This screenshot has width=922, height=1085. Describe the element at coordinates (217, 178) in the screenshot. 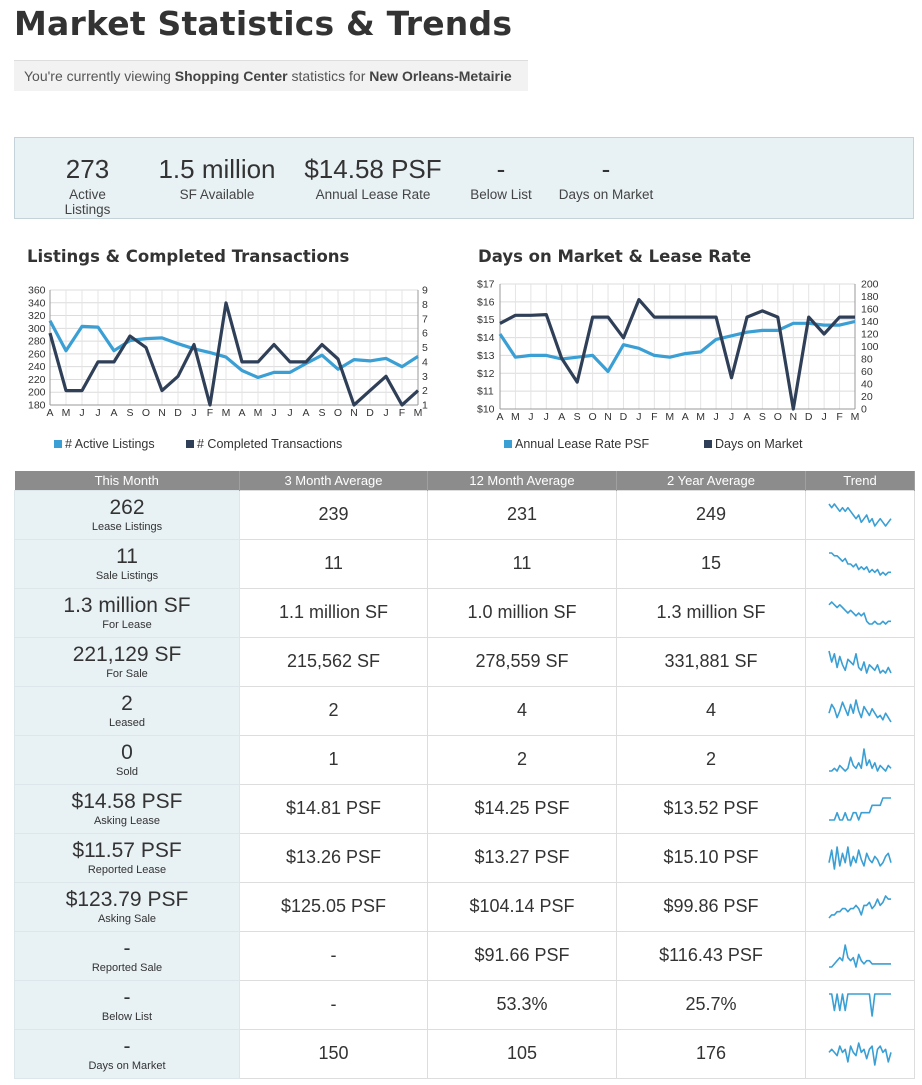

I see `stat-sf-available: 1.5 million SF Available` at that location.